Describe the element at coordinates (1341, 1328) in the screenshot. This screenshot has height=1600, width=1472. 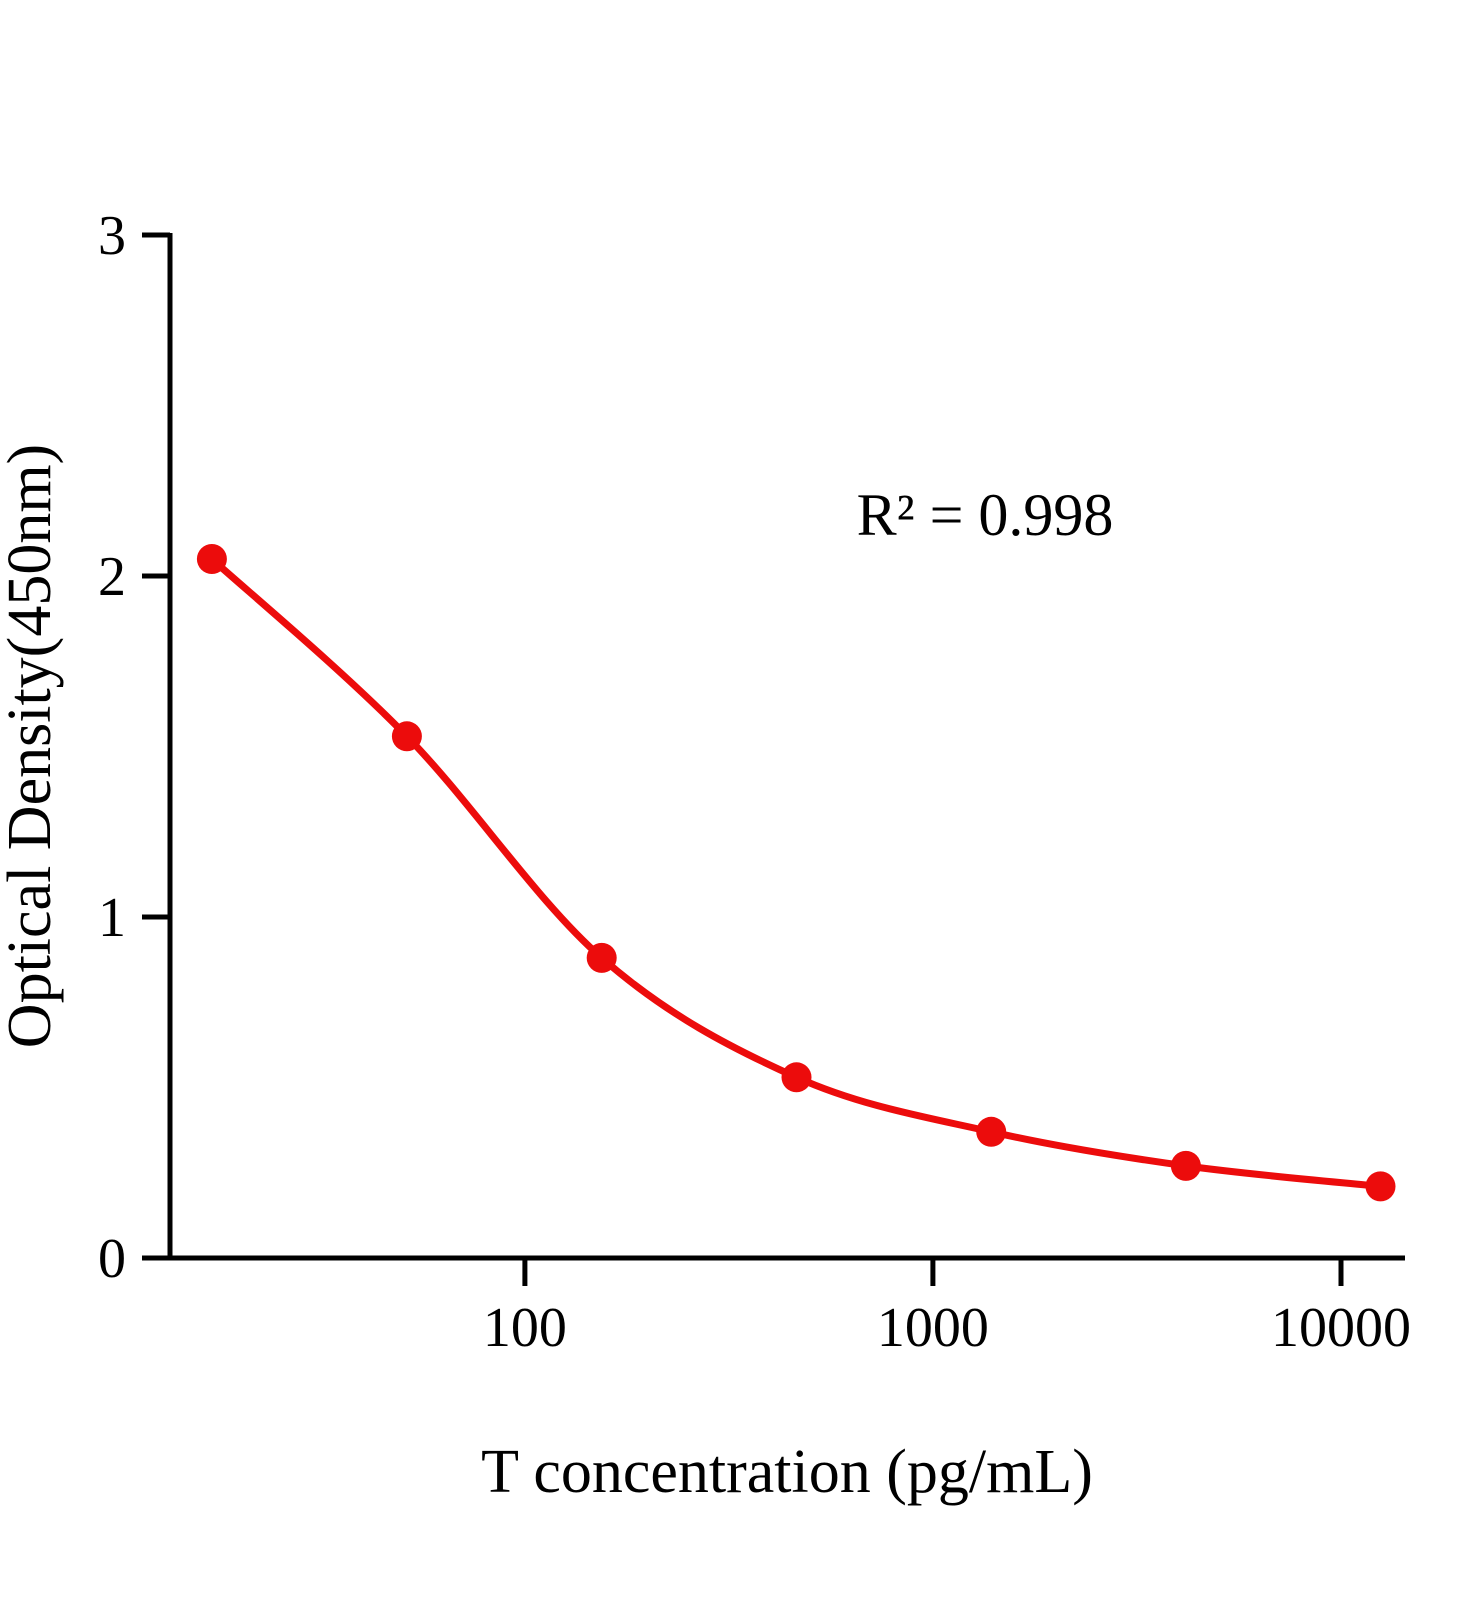
I see `x-axis-tick-label: 10000` at that location.